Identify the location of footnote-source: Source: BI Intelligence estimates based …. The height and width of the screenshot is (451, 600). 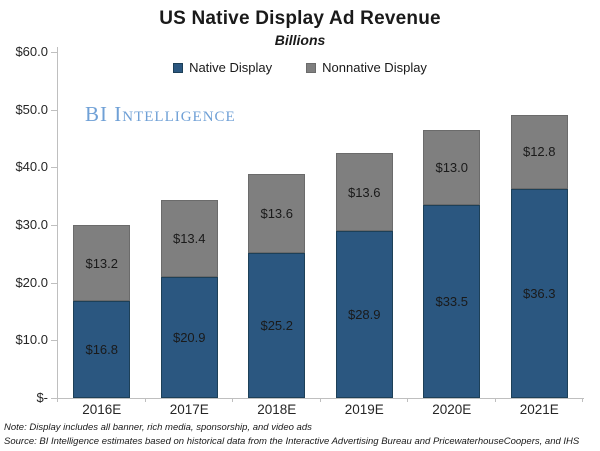
(292, 441).